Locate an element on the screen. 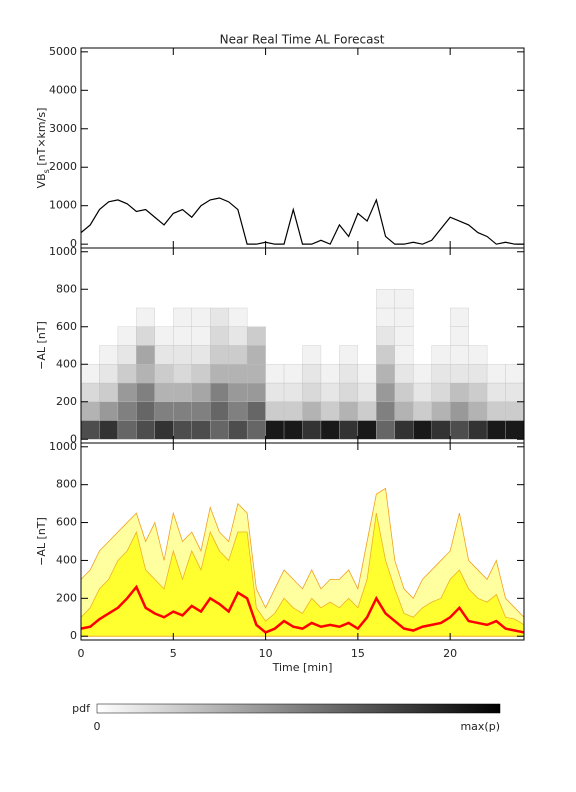 Image resolution: width=576 pixels, height=792 pixels. x-tick-label: 20 is located at coordinates (450, 653).